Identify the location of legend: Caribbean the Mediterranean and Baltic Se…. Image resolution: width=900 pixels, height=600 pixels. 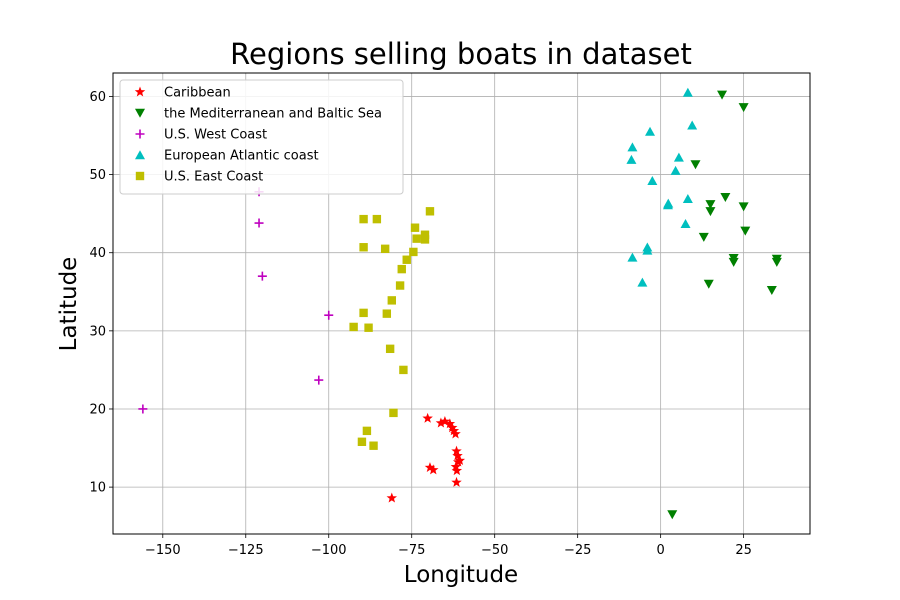
(261, 137).